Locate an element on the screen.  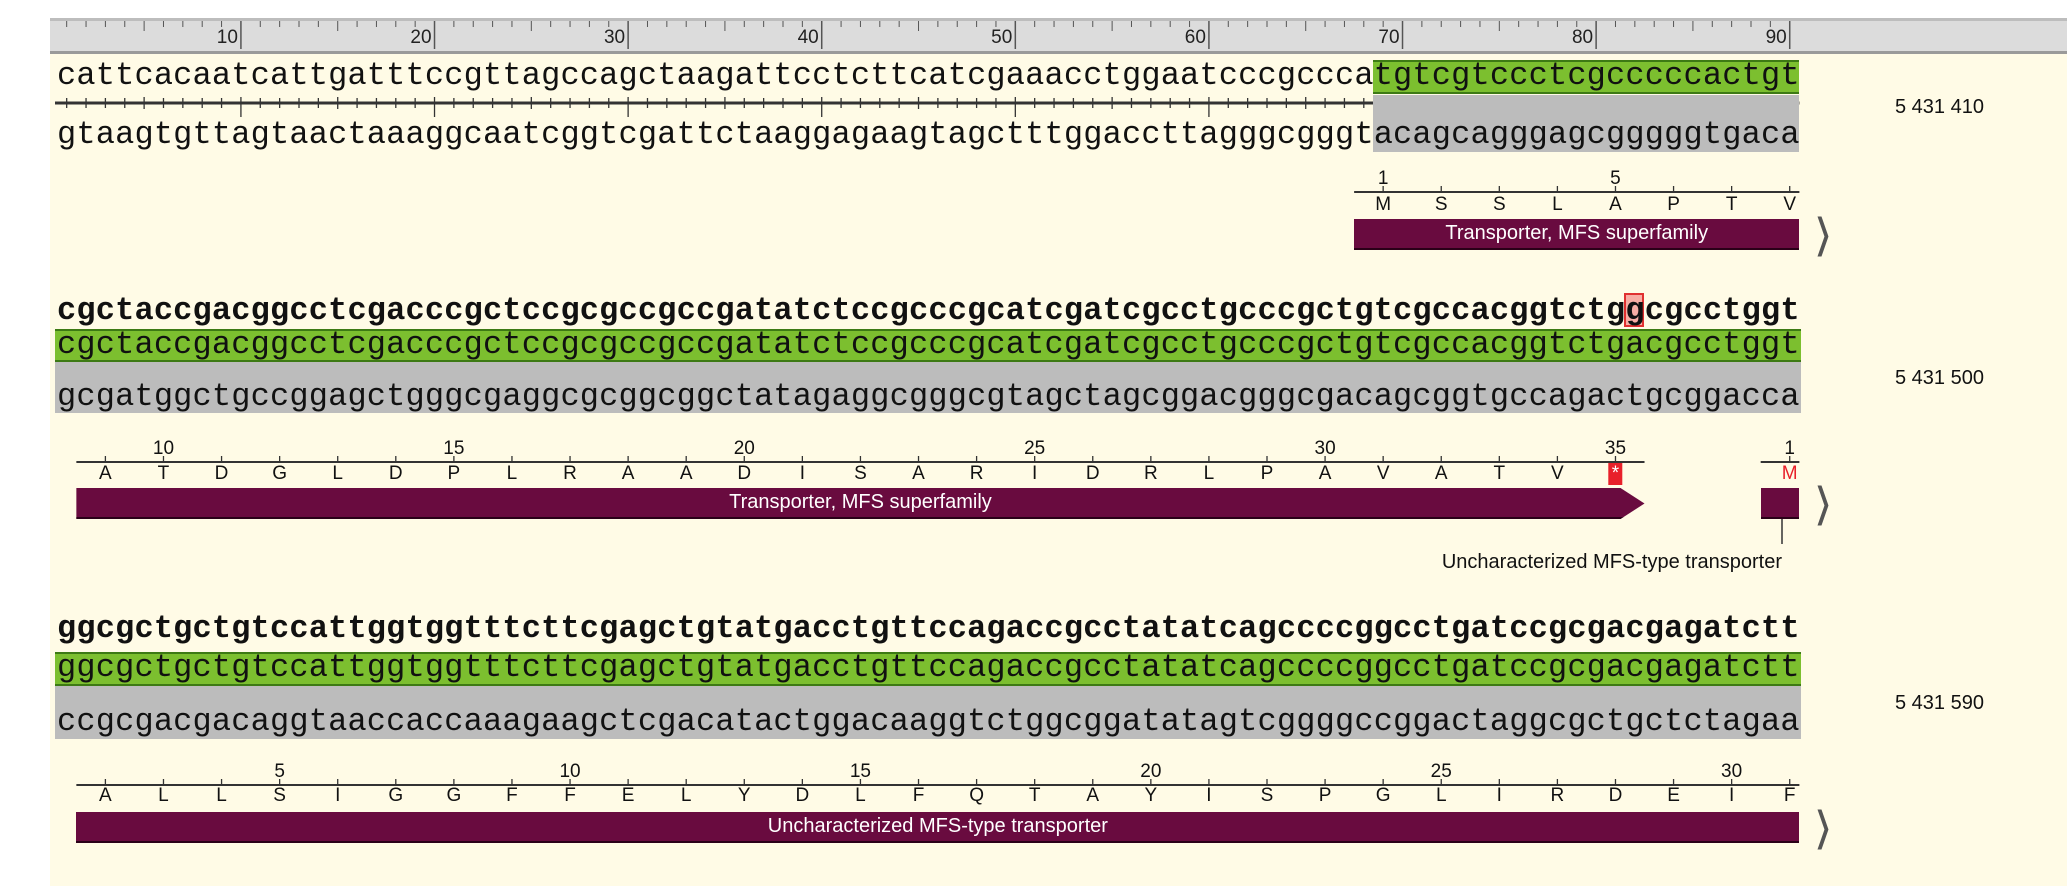
ruler-label: 90 is located at coordinates (1776, 37).